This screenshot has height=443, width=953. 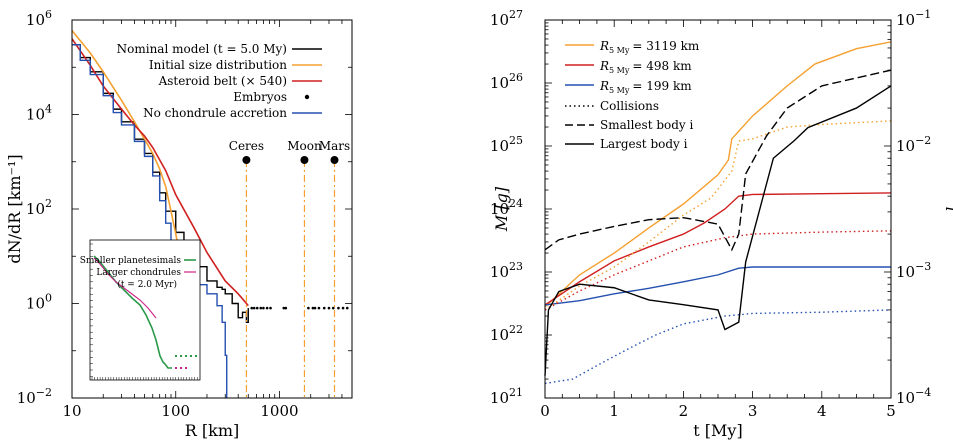 What do you see at coordinates (147, 284) in the screenshot?
I see `inset-note: (t = 2.0 Myr)` at bounding box center [147, 284].